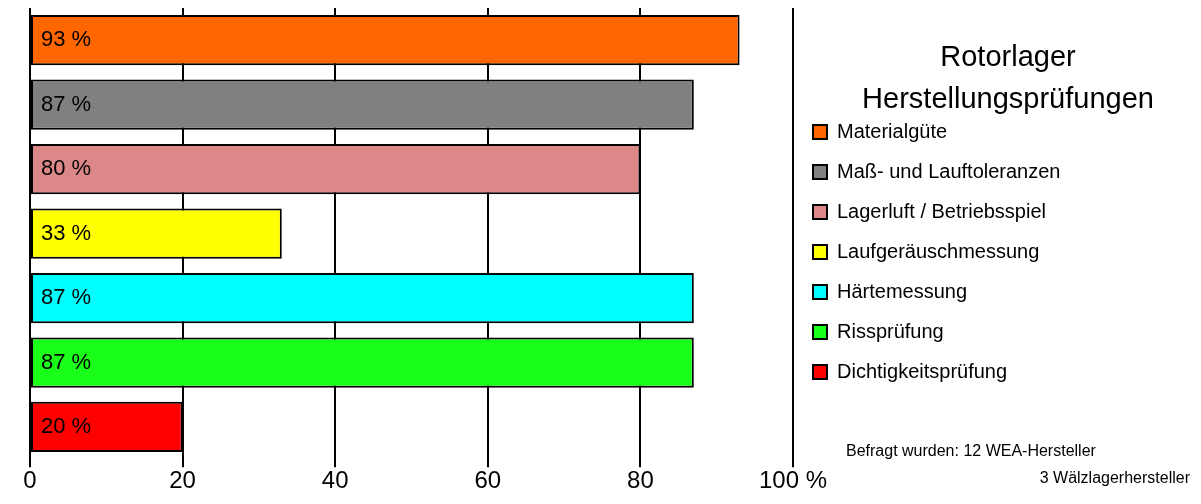 This screenshot has height=504, width=1201. I want to click on legend-label: Dichtigkeitsprüfung, so click(922, 370).